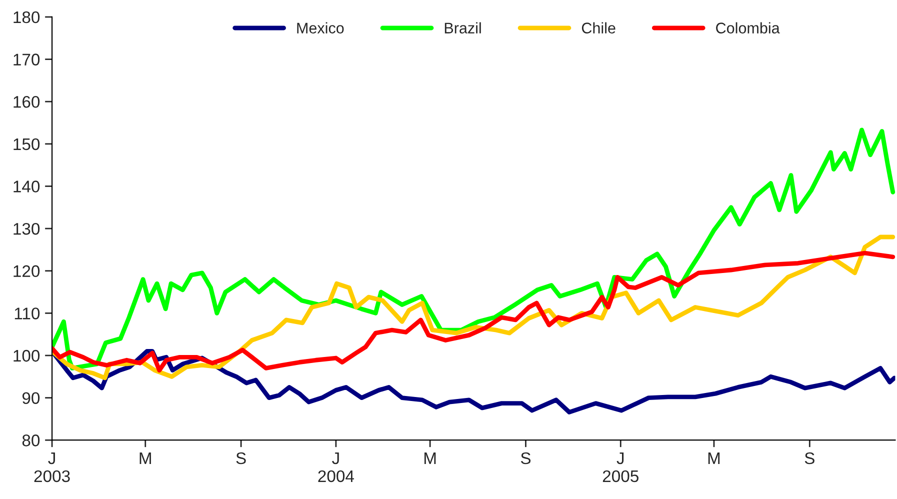 This screenshot has height=499, width=897. Describe the element at coordinates (27, 228) in the screenshot. I see `y-tick-label: 130` at that location.